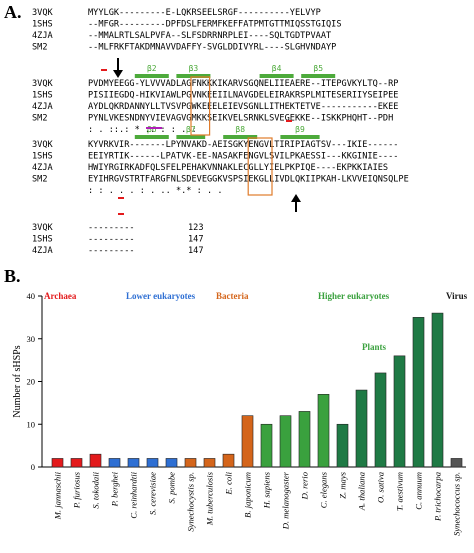 The image size is (474, 553). What do you see at coordinates (381, 487) in the screenshot?
I see `x-tick-label: O. sativa` at bounding box center [381, 487].